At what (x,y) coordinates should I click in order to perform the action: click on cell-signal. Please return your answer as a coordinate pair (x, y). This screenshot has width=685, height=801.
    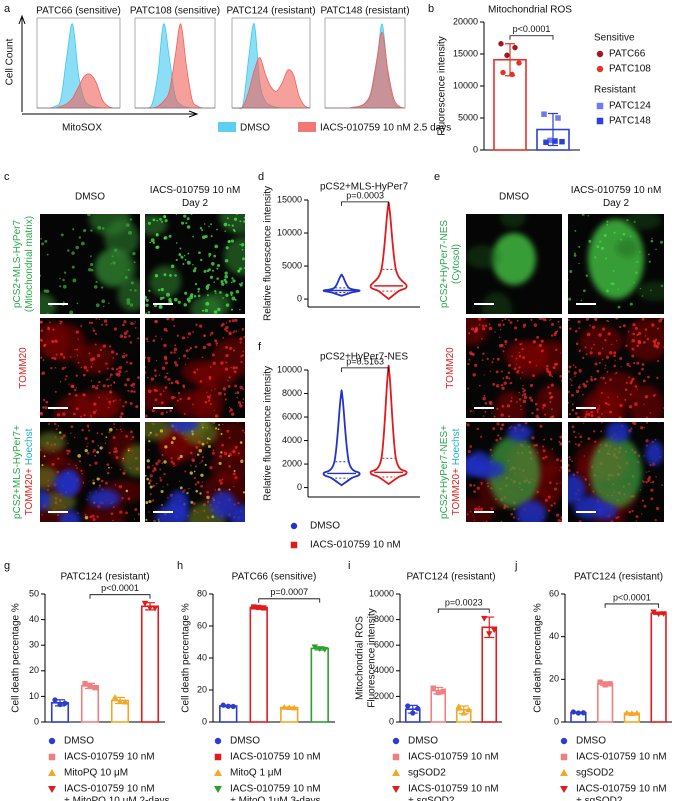
    Looking at the image, I should click on (70, 515).